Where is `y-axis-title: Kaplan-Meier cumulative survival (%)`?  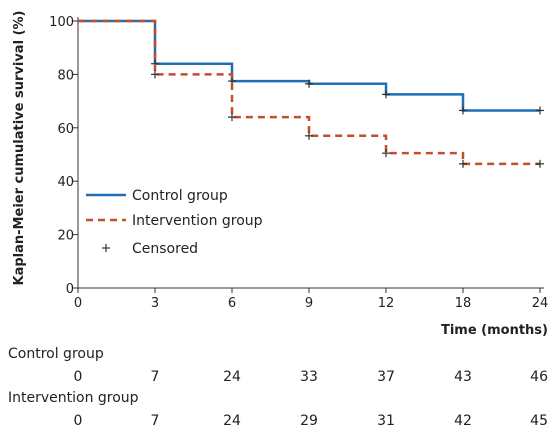 y-axis-title: Kaplan-Meier cumulative survival (%) is located at coordinates (19, 148).